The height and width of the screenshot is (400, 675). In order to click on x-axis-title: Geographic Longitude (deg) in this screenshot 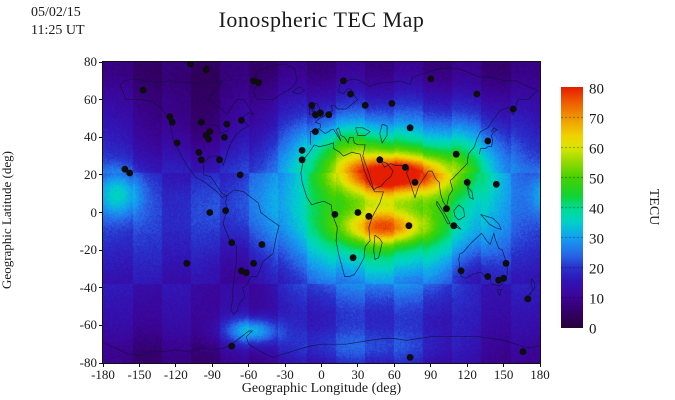, I will do `click(321, 388)`.